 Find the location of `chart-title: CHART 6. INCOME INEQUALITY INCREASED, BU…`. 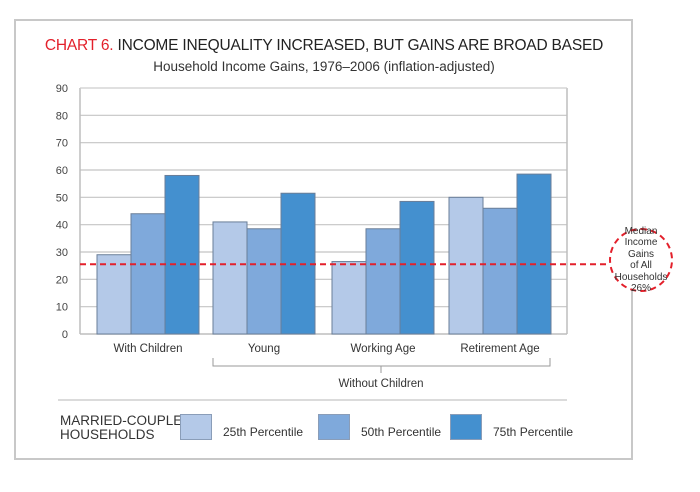

chart-title: CHART 6. INCOME INEQUALITY INCREASED, BU… is located at coordinates (324, 46).